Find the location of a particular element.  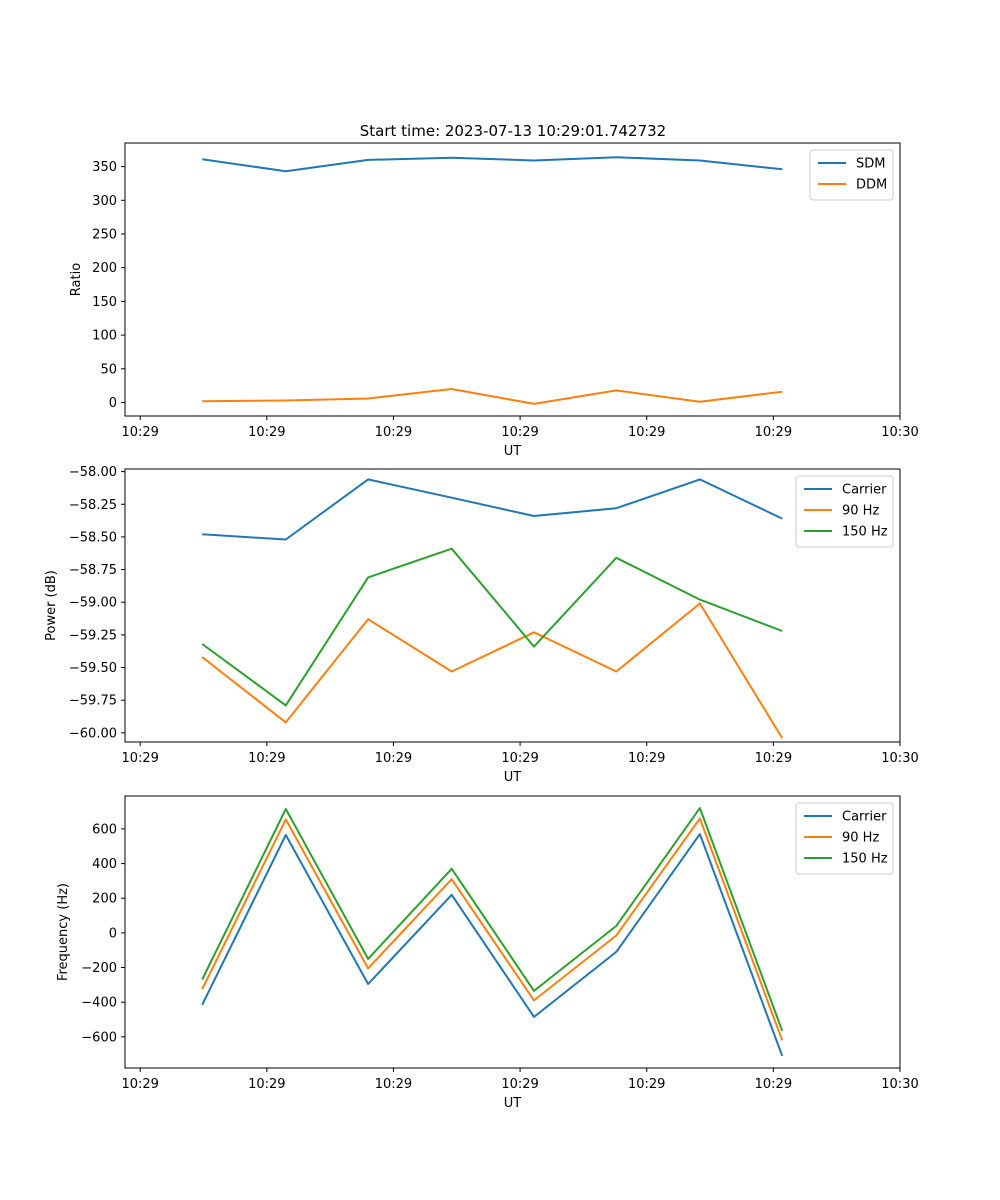

y-tick-label: 300 is located at coordinates (104, 201).